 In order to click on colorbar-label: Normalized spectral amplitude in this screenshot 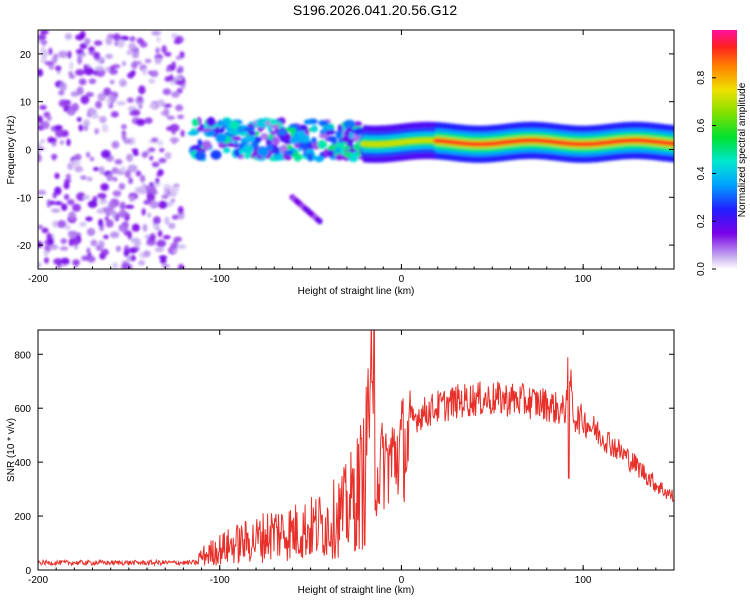, I will do `click(742, 149)`.